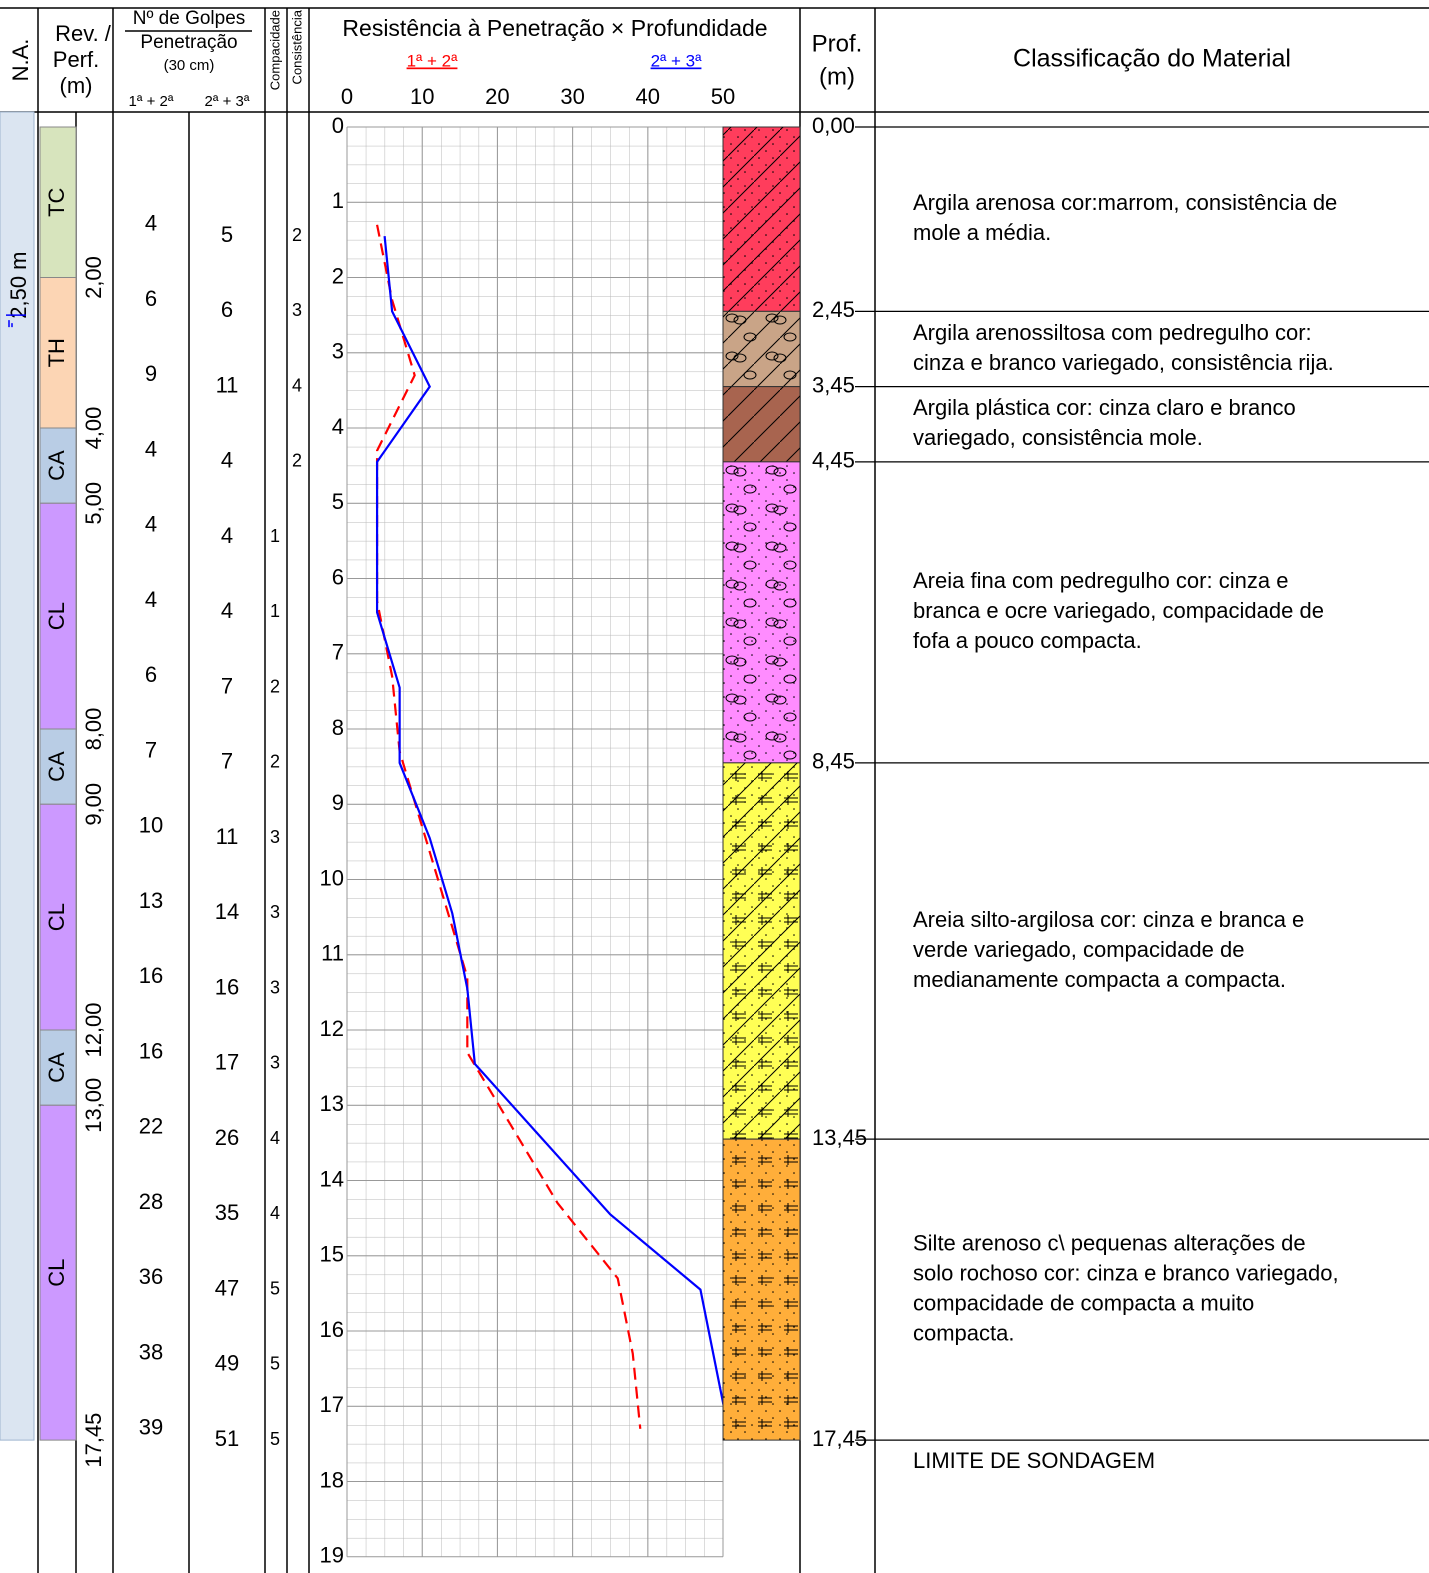  Describe the element at coordinates (93, 277) in the screenshot. I see `perf-label: 2,00` at that location.